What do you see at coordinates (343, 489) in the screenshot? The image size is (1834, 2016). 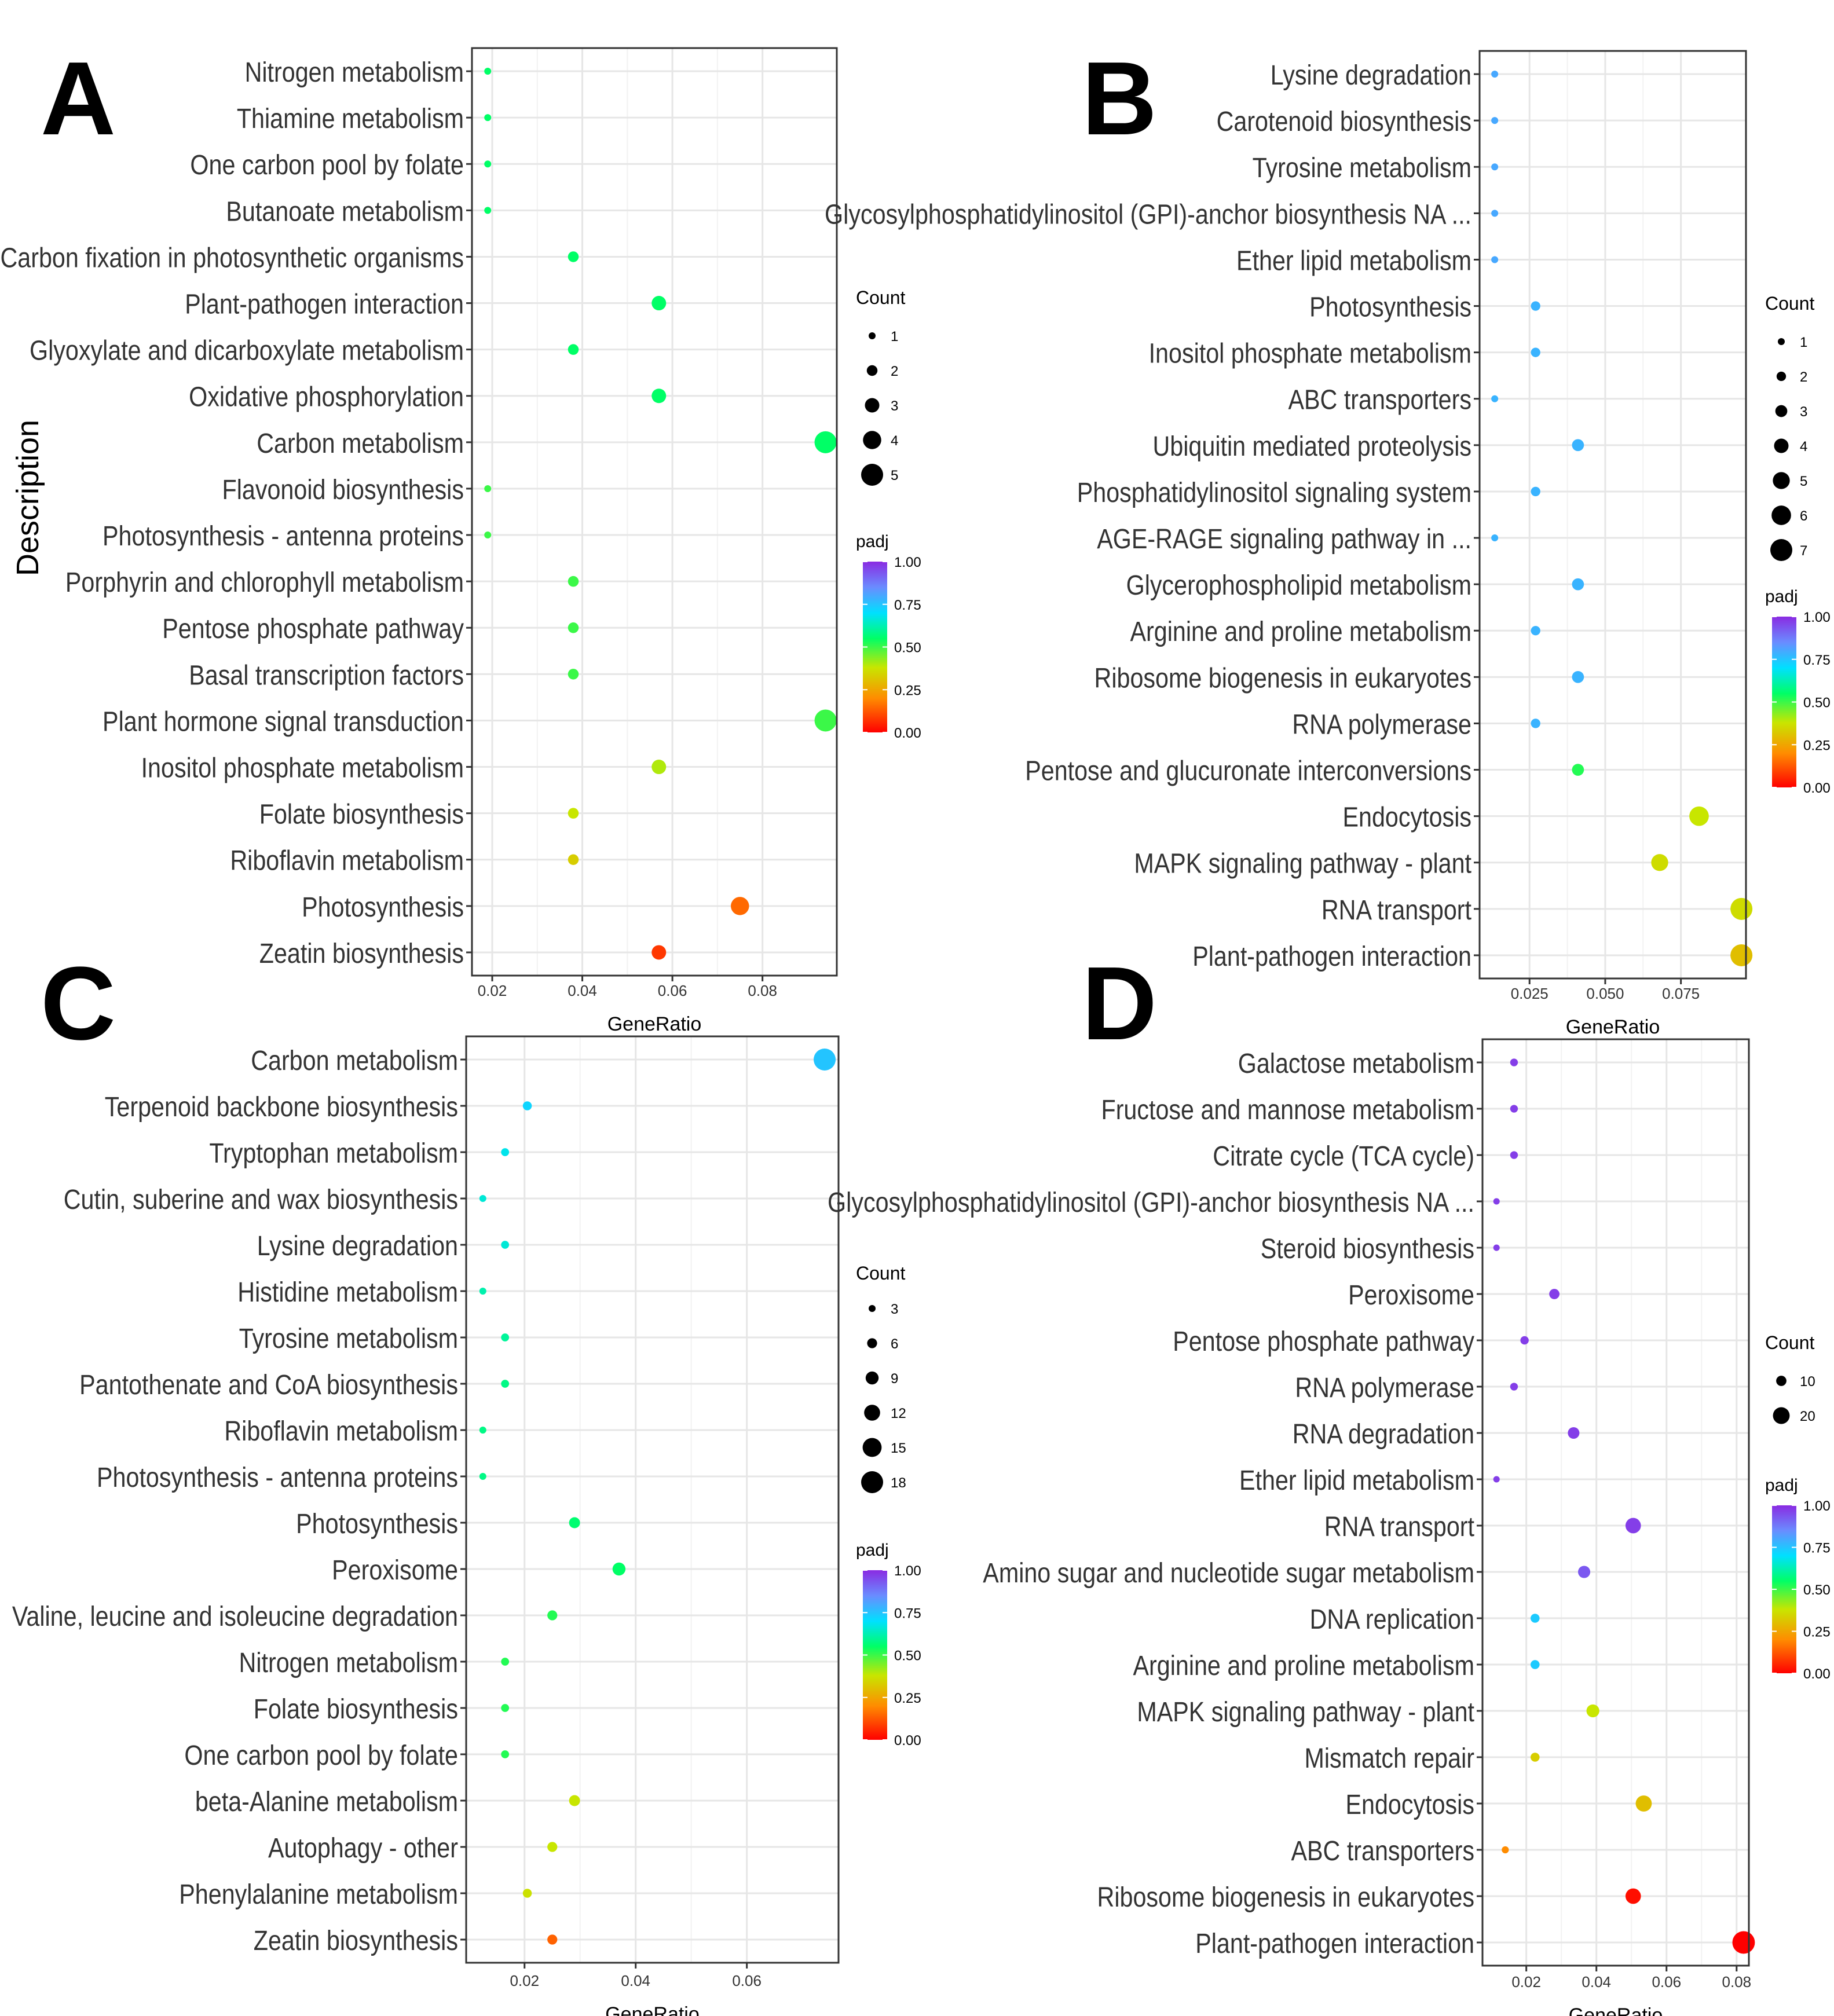 I see `y-tick-label: Flavonoid biosynthesis` at bounding box center [343, 489].